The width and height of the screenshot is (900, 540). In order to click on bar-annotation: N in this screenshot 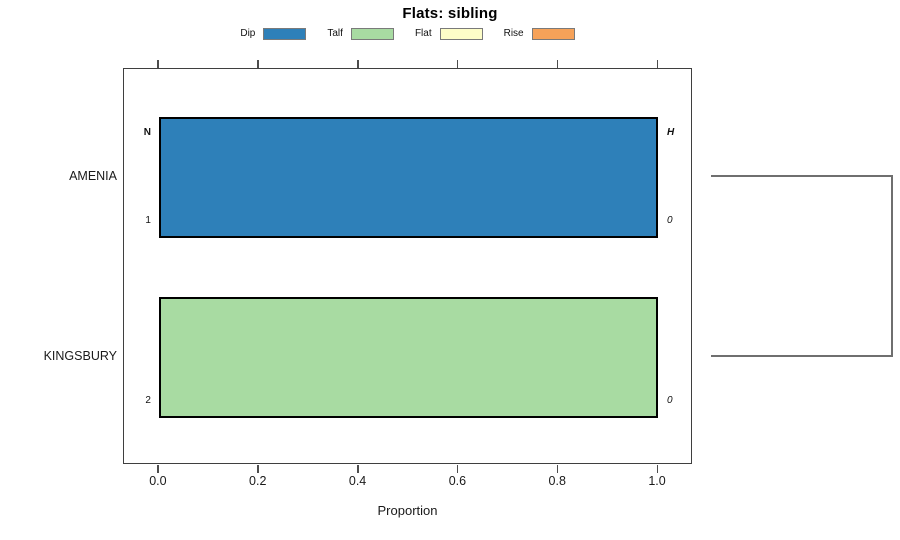, I will do `click(147, 132)`.